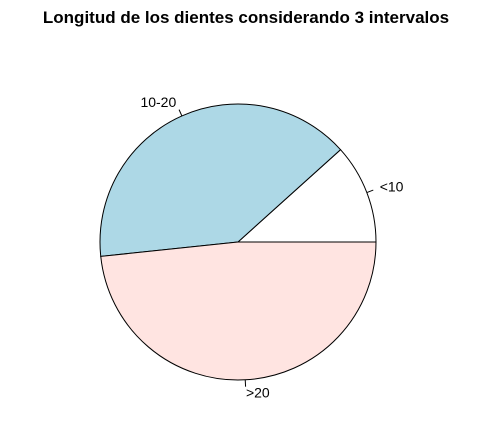  Describe the element at coordinates (258, 392) in the screenshot. I see `pie-slice-label: >20` at that location.